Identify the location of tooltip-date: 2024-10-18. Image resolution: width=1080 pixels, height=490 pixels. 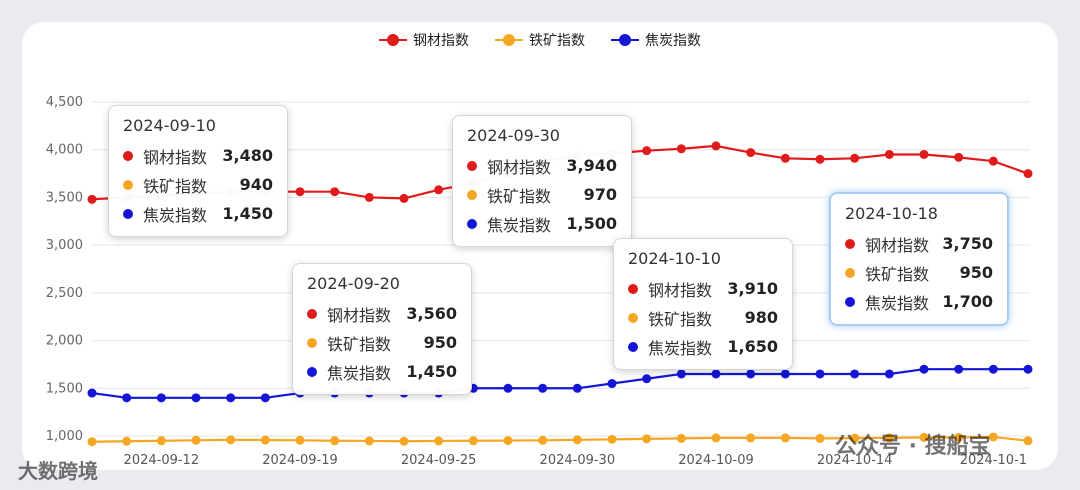
(891, 213).